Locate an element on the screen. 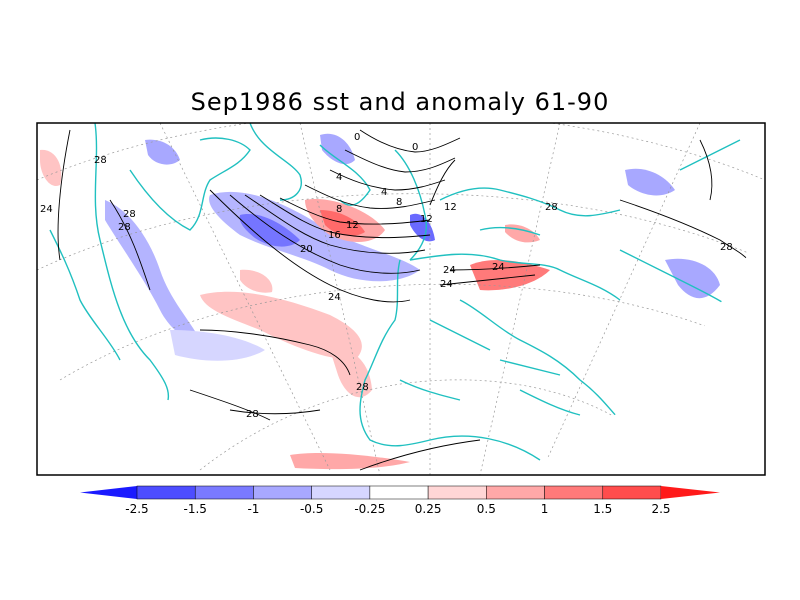 The height and width of the screenshot is (600, 800). colorbar-tick-label: -1.5 is located at coordinates (195, 509).